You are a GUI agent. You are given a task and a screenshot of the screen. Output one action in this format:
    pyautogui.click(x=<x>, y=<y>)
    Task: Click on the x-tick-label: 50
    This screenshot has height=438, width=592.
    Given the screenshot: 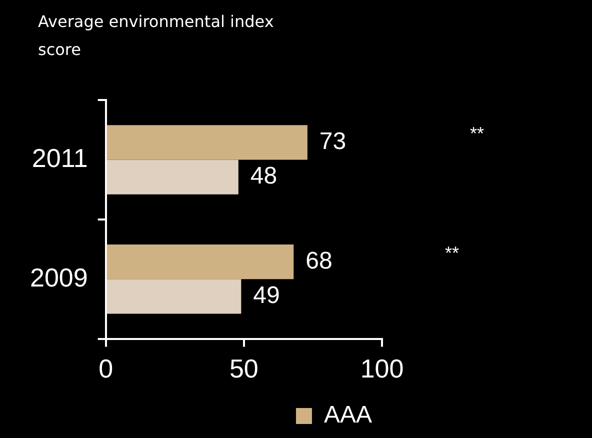 What is the action you would take?
    pyautogui.click(x=243, y=369)
    